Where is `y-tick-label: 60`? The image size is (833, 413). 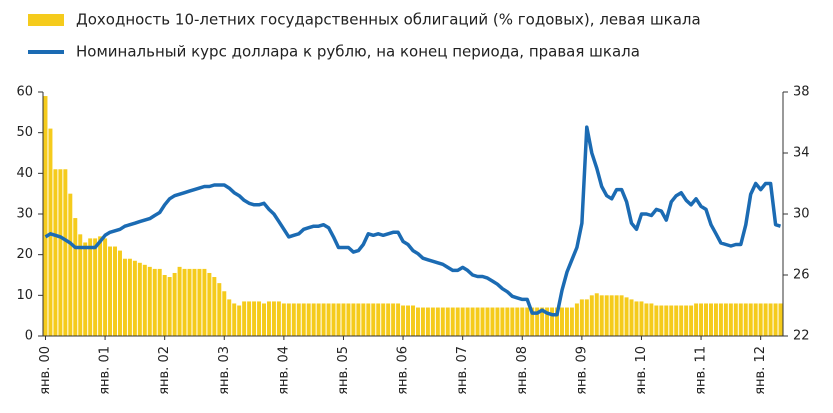
y-tick-label: 60 is located at coordinates (24, 92).